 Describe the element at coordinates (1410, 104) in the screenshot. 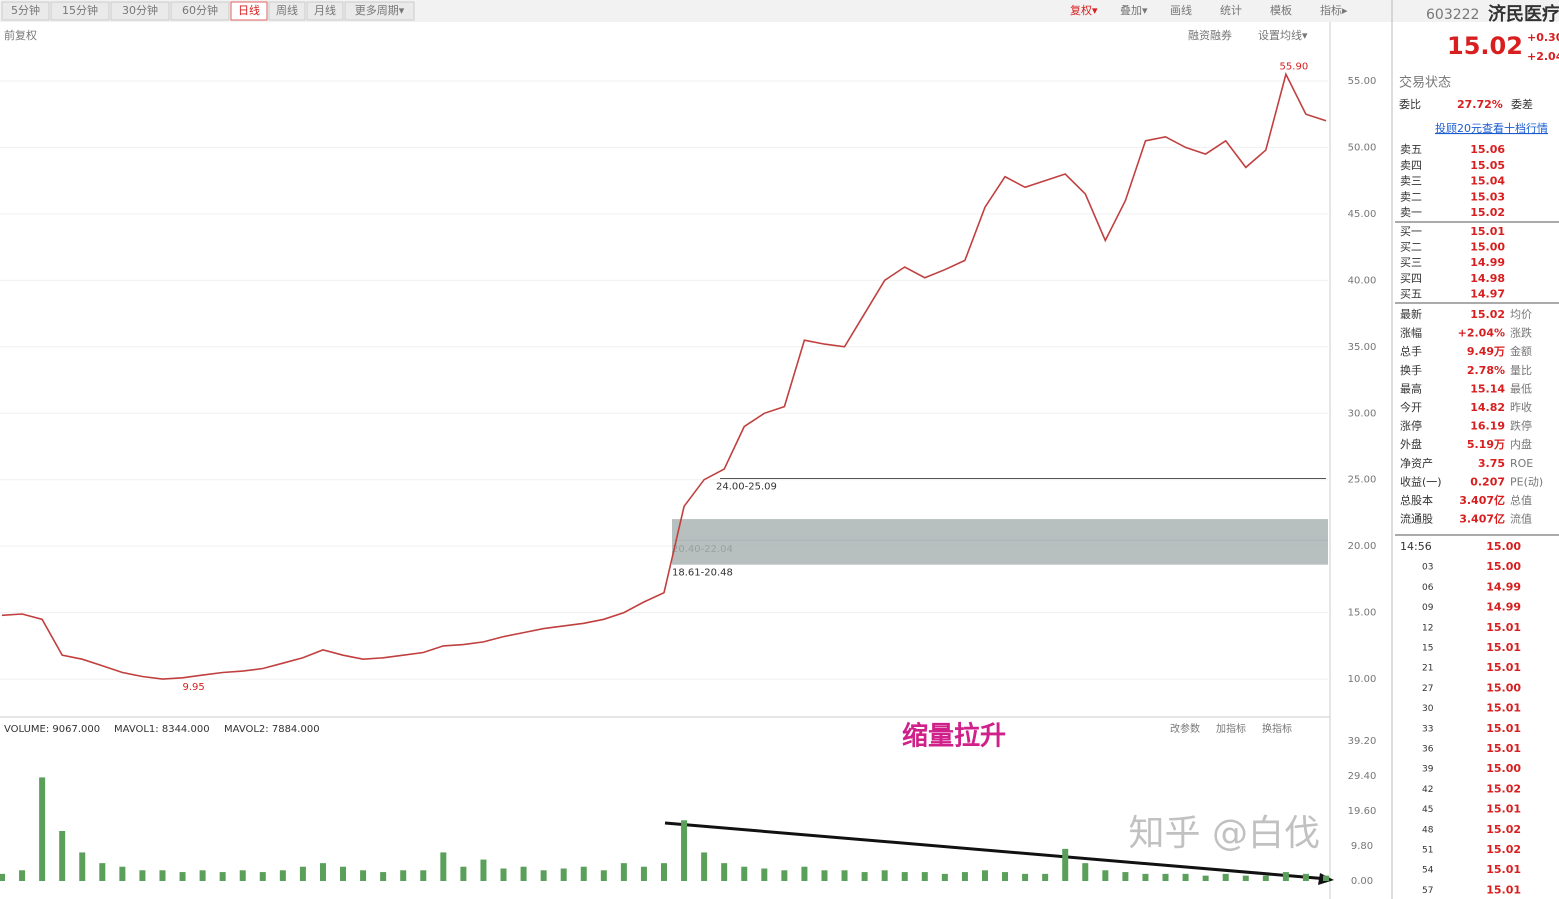

I see `ratio-label: 委比` at that location.